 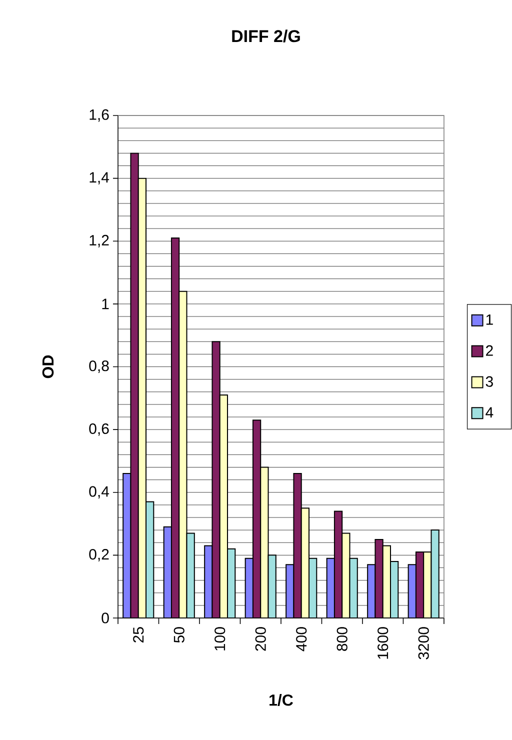 I want to click on legend-label: 2, so click(x=489, y=350).